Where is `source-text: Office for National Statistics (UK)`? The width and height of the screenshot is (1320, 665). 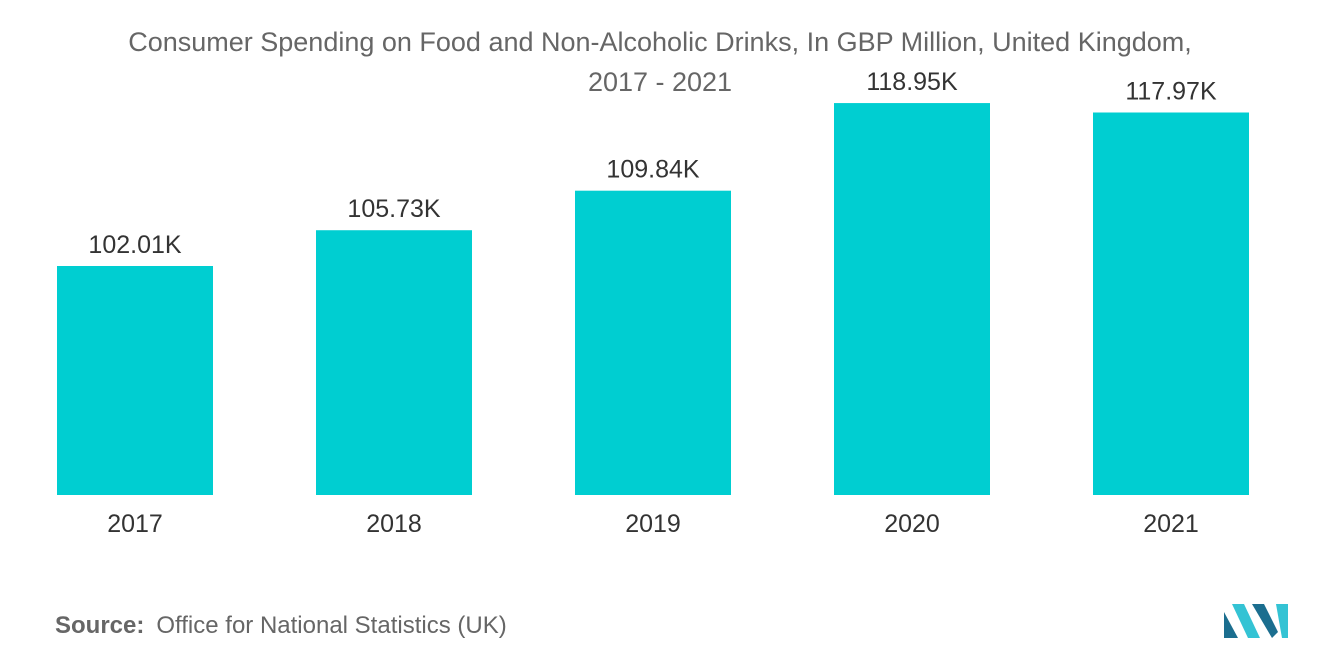 source-text: Office for National Statistics (UK) is located at coordinates (331, 625).